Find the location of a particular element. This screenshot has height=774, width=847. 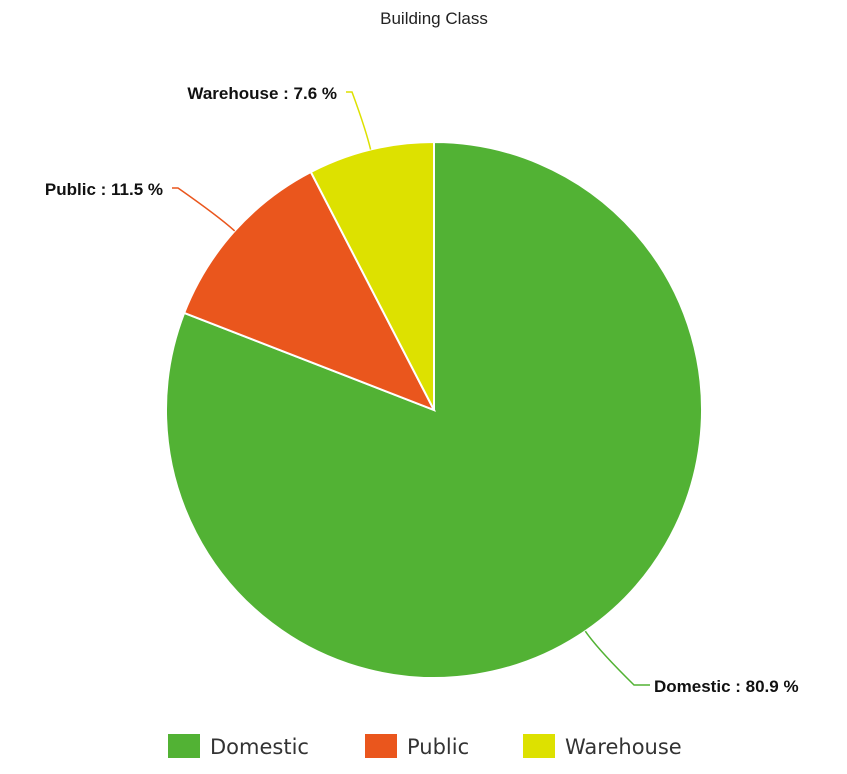

legend-item-public: Public is located at coordinates (417, 746).